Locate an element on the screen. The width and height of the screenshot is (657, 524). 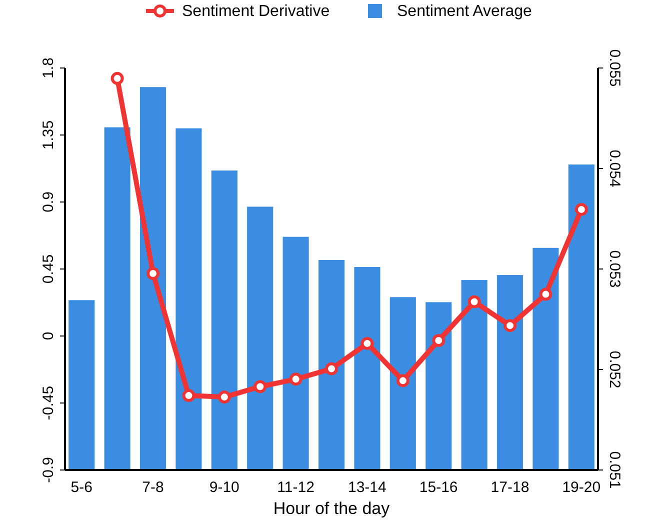
x-tick-label: 17-18 is located at coordinates (510, 487).